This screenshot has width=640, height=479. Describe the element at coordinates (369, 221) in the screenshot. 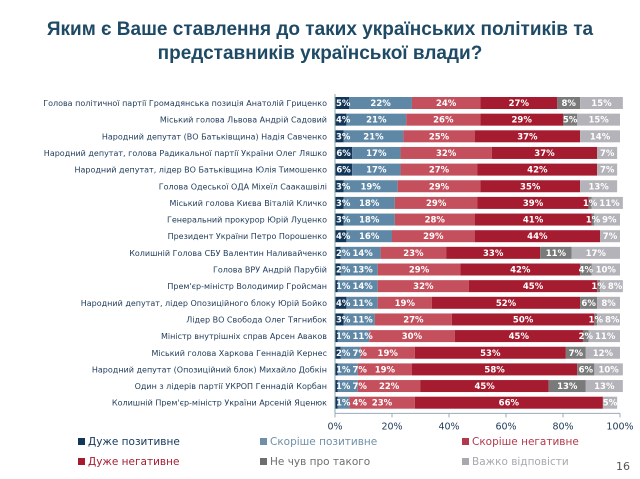

I see `data-label: 18%` at that location.